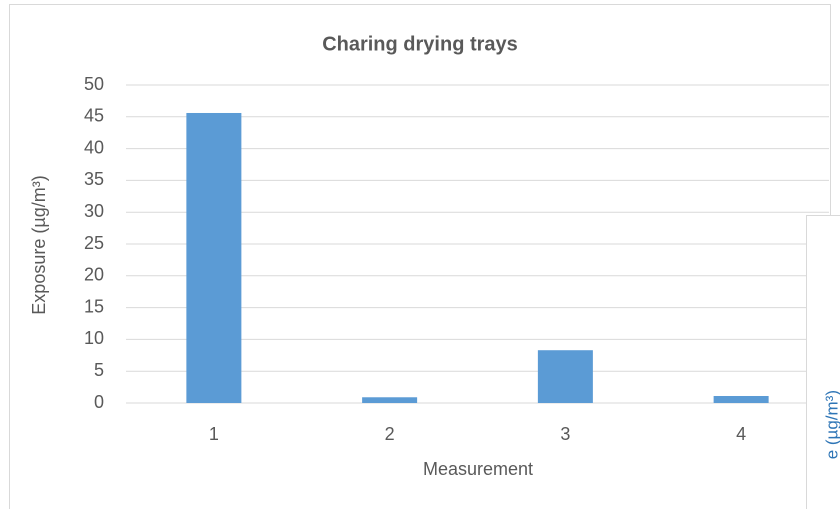 The height and width of the screenshot is (509, 840). What do you see at coordinates (565, 434) in the screenshot?
I see `x-tick-label: 3` at bounding box center [565, 434].